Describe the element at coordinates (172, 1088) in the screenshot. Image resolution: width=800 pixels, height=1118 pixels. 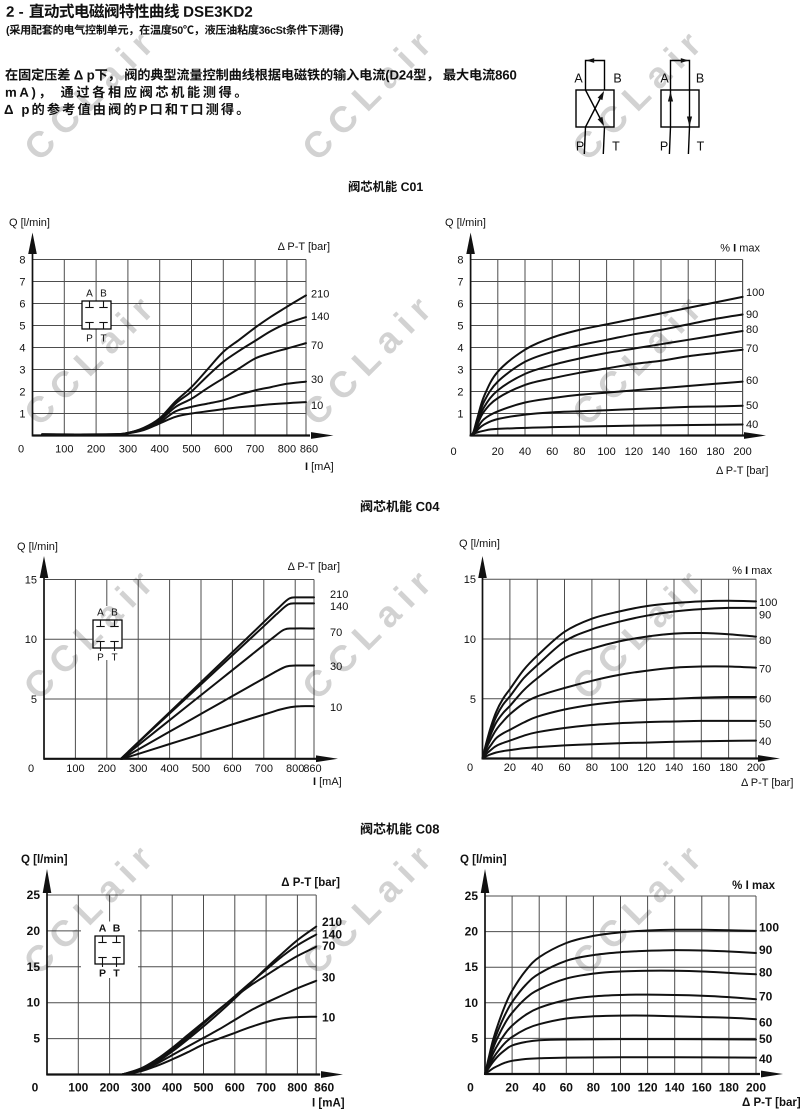
I see `svg-text: 400` at that location.